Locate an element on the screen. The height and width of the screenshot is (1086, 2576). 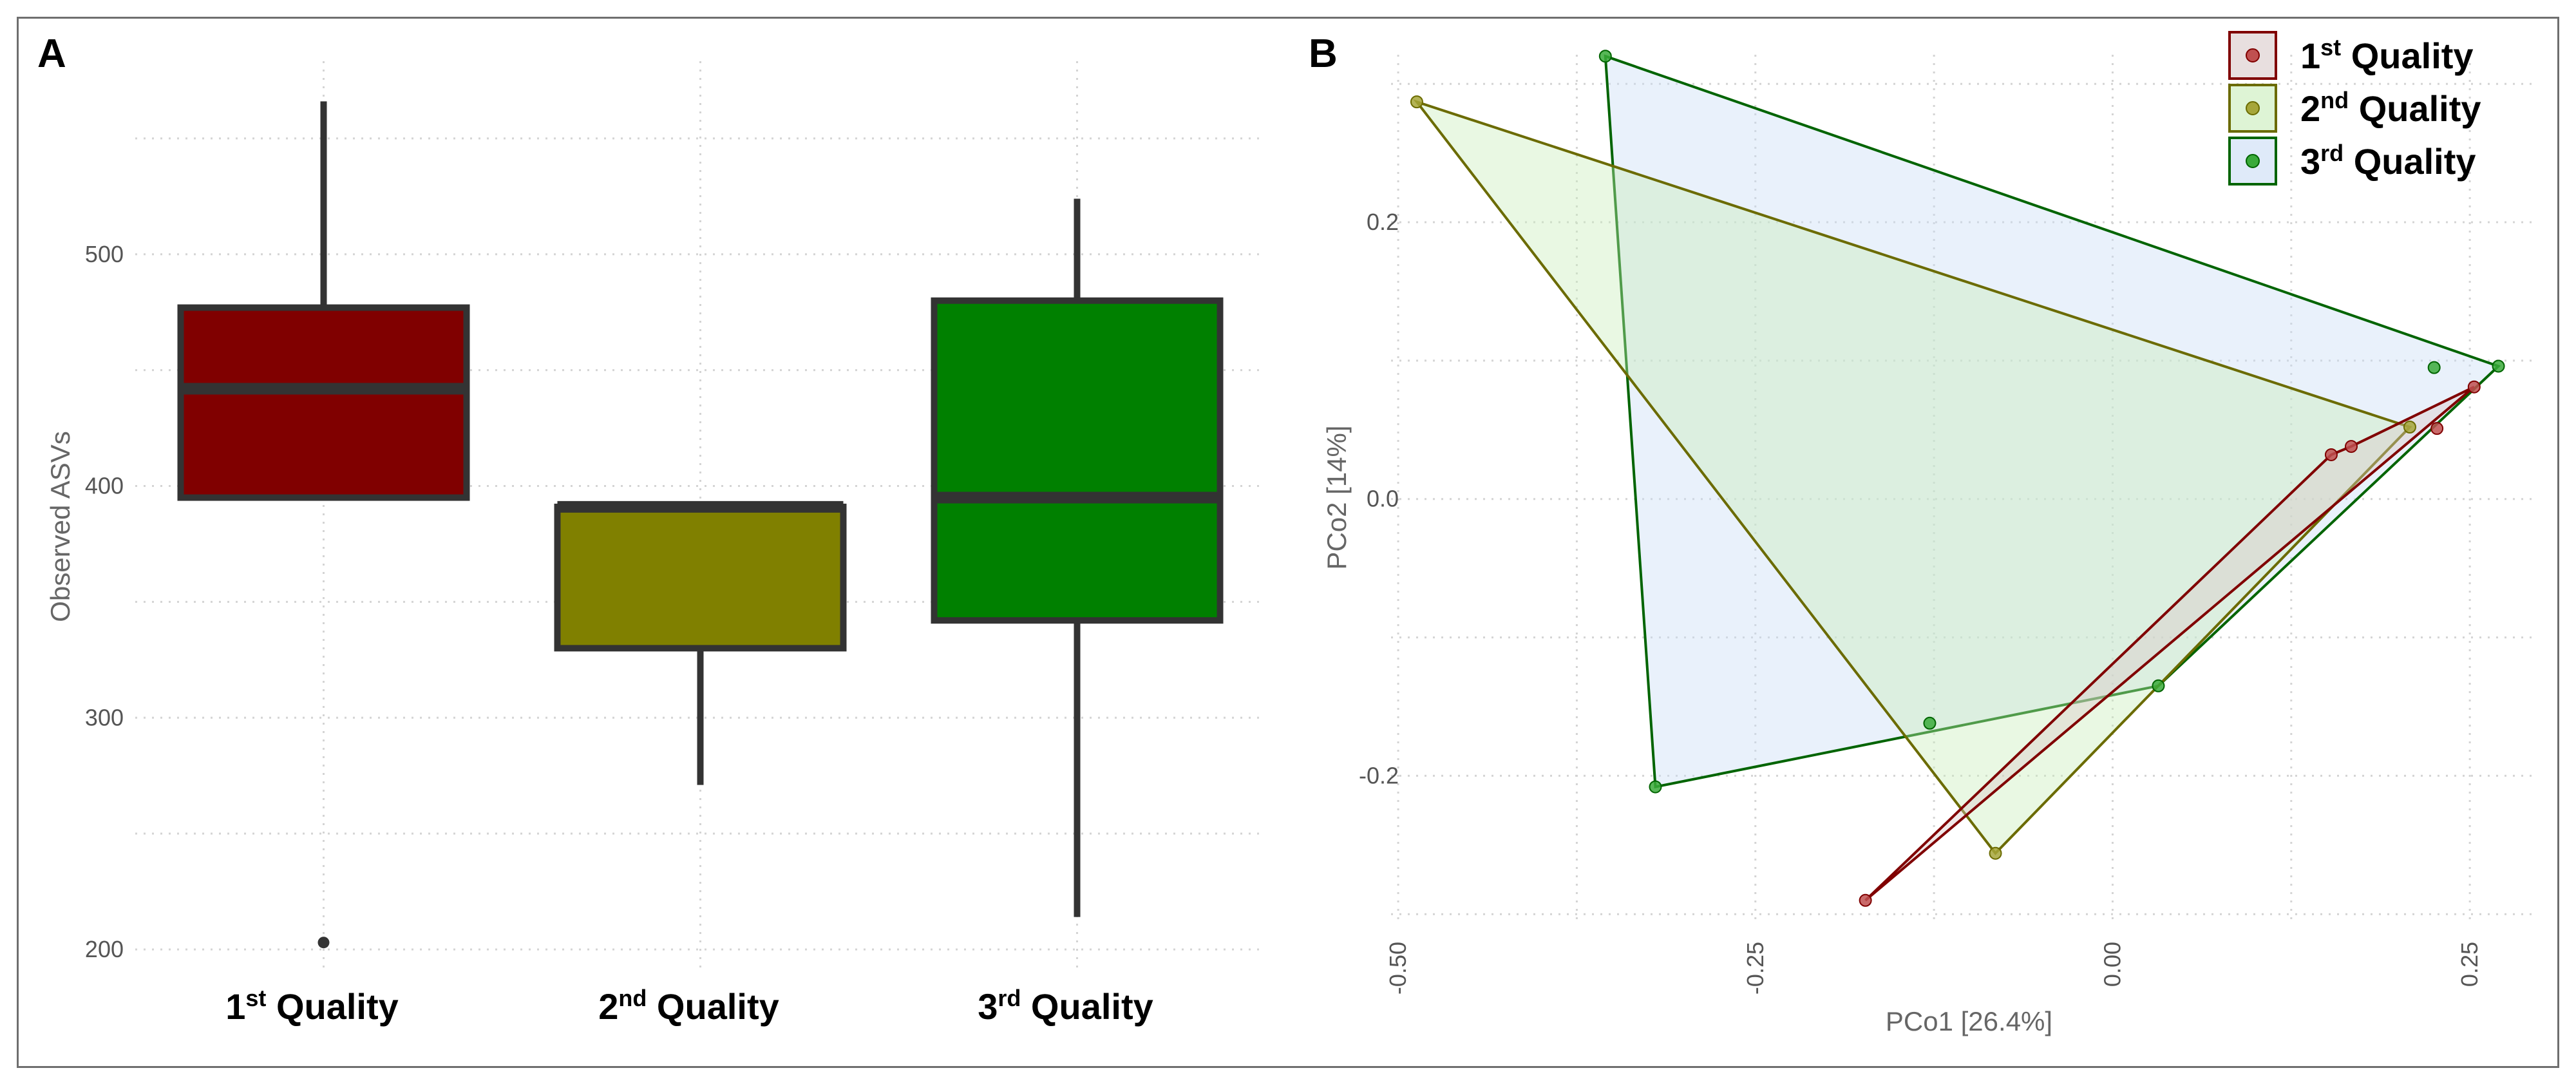
panel-b-y-tick-label: 0.0 is located at coordinates (1383, 499).